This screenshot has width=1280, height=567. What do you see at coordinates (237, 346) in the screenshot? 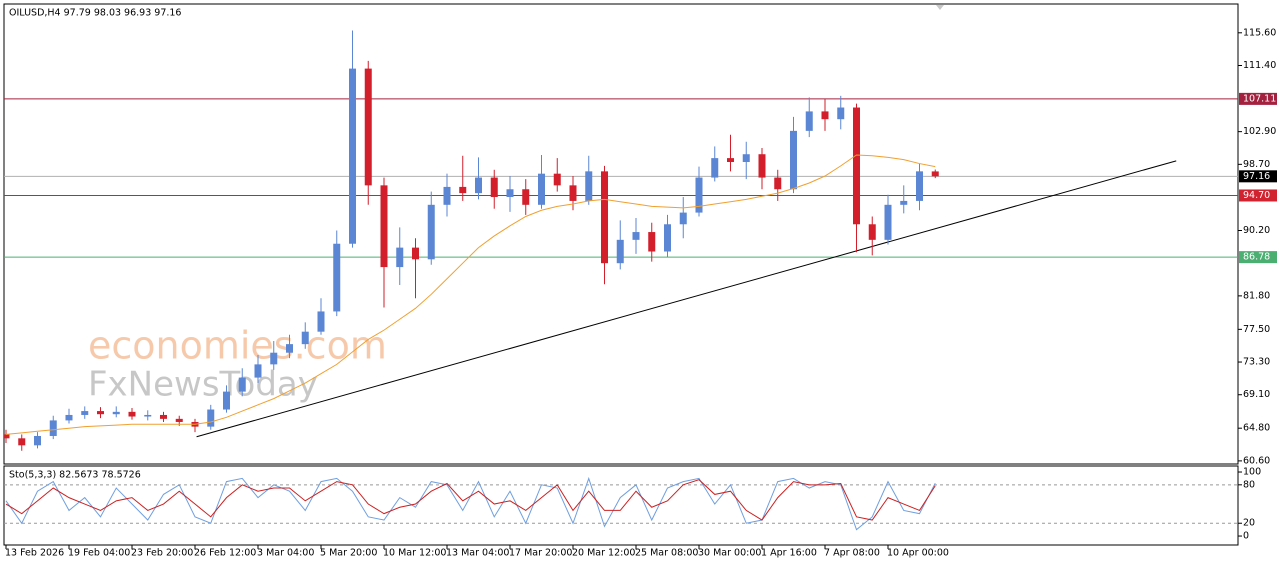
I see `watermark: economies.com` at bounding box center [237, 346].